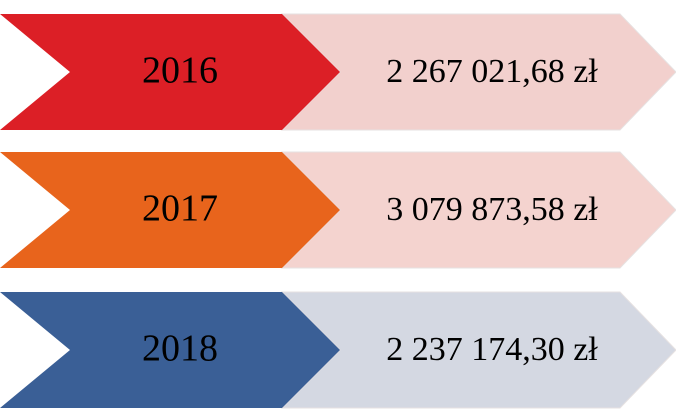 The image size is (676, 412). I want to click on amount-label: 2 237 174,30 zł, so click(492, 349).